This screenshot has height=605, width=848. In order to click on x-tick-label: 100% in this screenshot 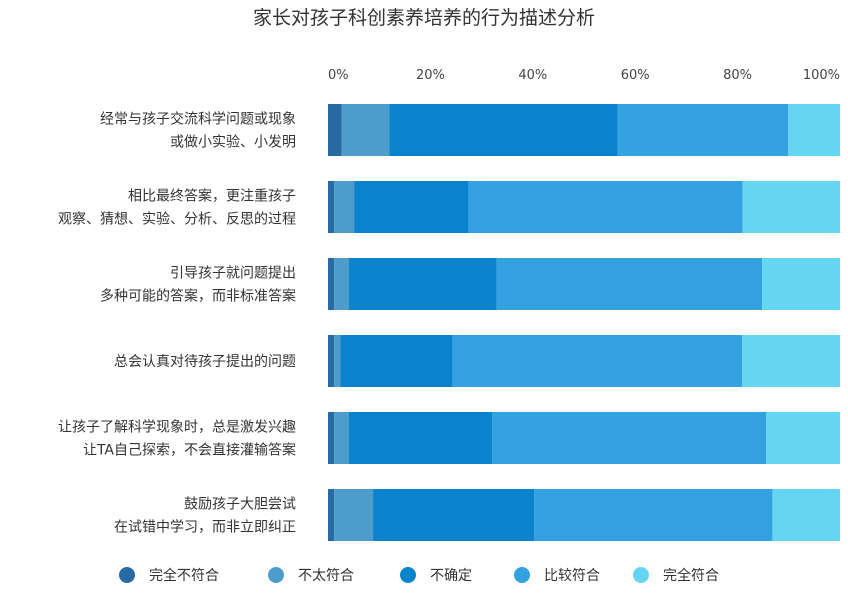, I will do `click(821, 75)`.